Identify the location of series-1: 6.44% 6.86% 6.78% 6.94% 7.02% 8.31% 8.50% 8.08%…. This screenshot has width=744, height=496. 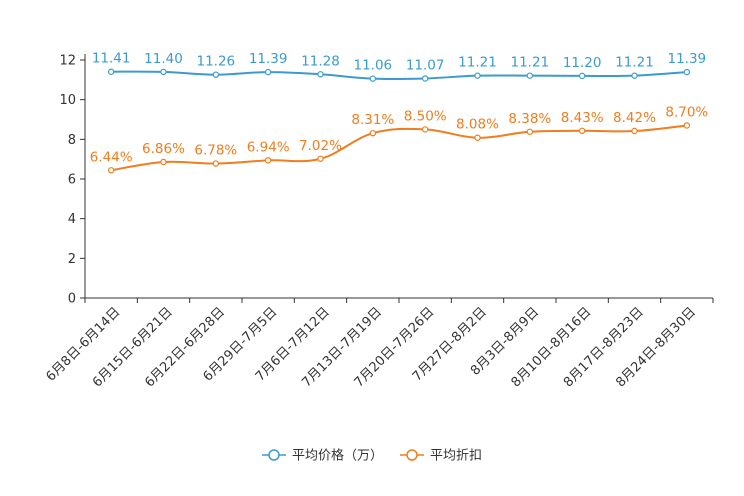
(399, 139).